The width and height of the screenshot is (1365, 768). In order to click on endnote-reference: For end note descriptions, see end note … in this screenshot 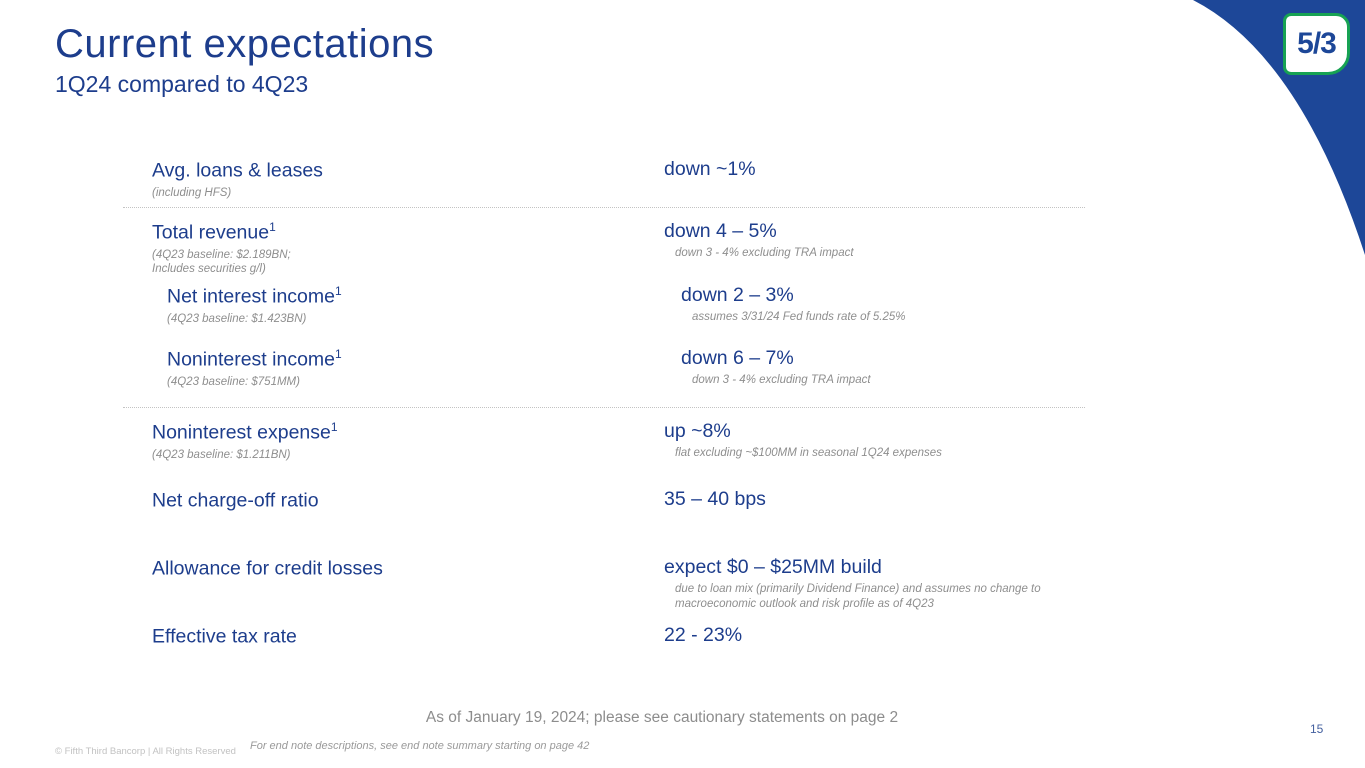, I will do `click(420, 746)`.